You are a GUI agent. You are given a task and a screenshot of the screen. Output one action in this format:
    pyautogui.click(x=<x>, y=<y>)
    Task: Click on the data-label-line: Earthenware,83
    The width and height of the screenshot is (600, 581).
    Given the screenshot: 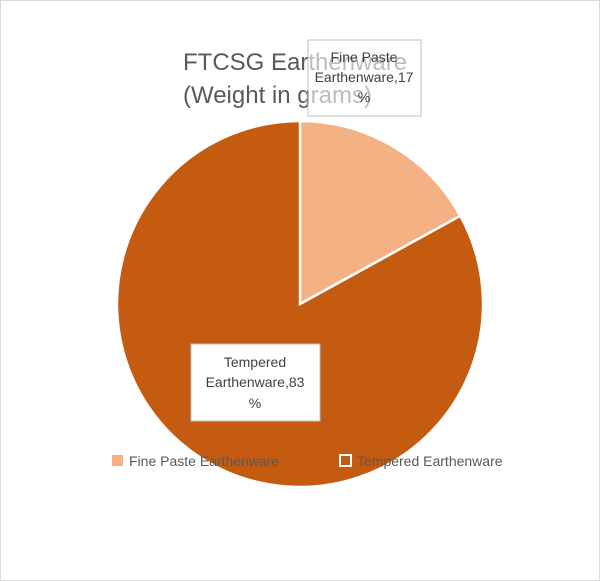 What is the action you would take?
    pyautogui.click(x=255, y=382)
    